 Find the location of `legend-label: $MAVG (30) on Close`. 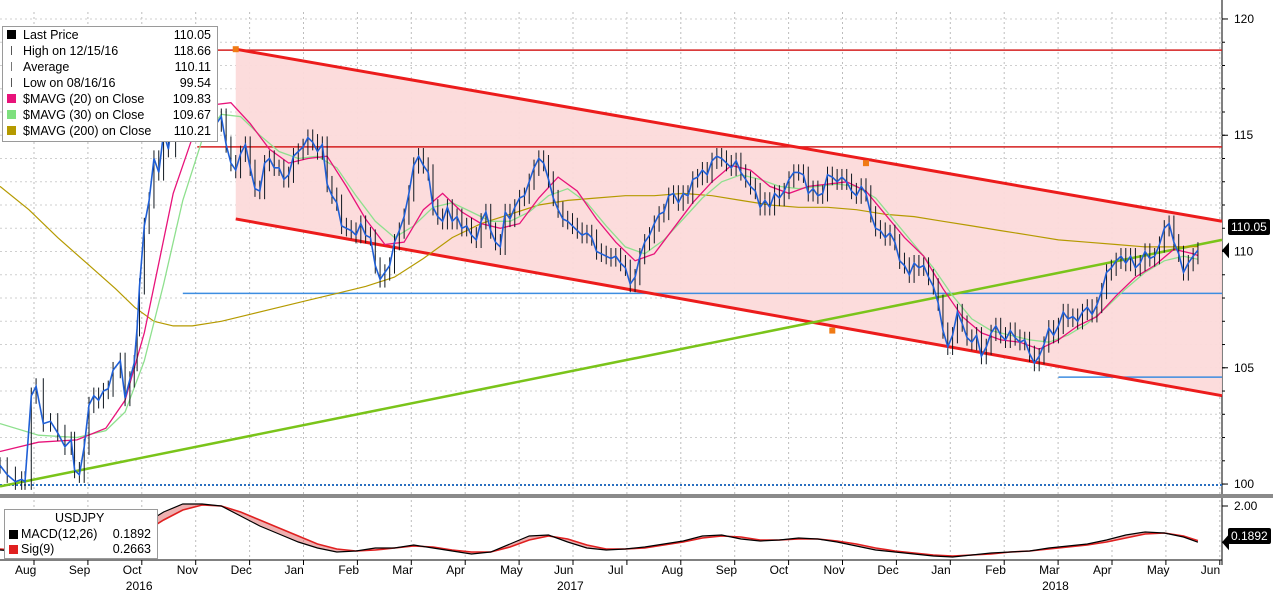

legend-label: $MAVG (30) on Close is located at coordinates (84, 115).